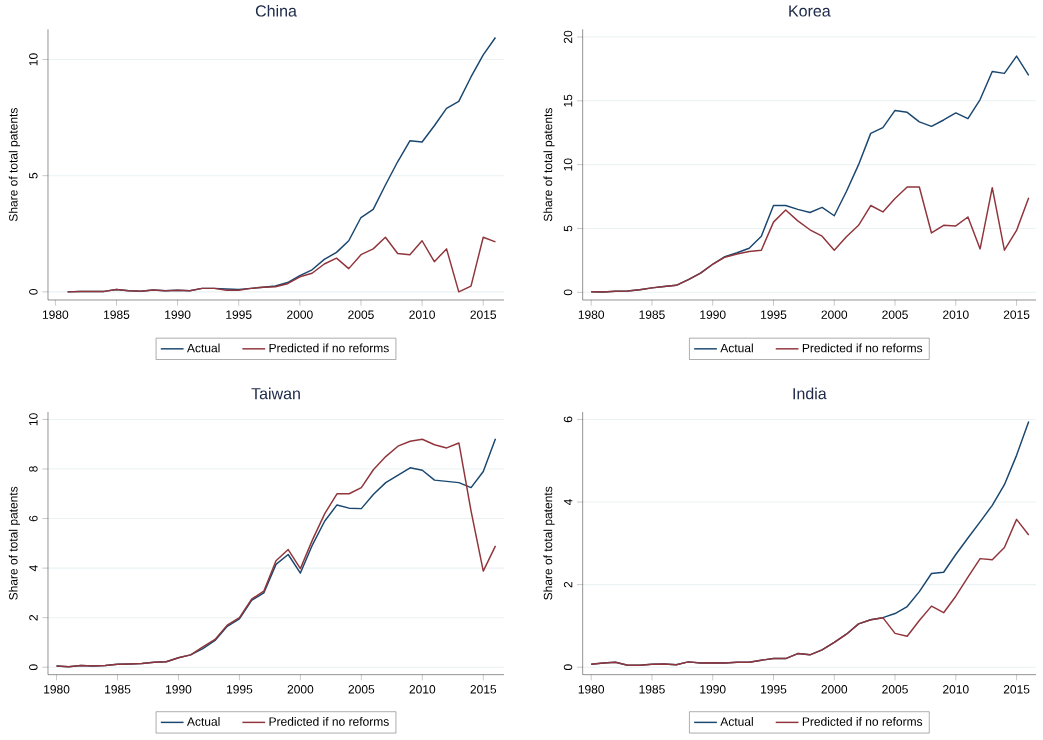  What do you see at coordinates (810, 11) in the screenshot?
I see `chart-title: Korea` at bounding box center [810, 11].